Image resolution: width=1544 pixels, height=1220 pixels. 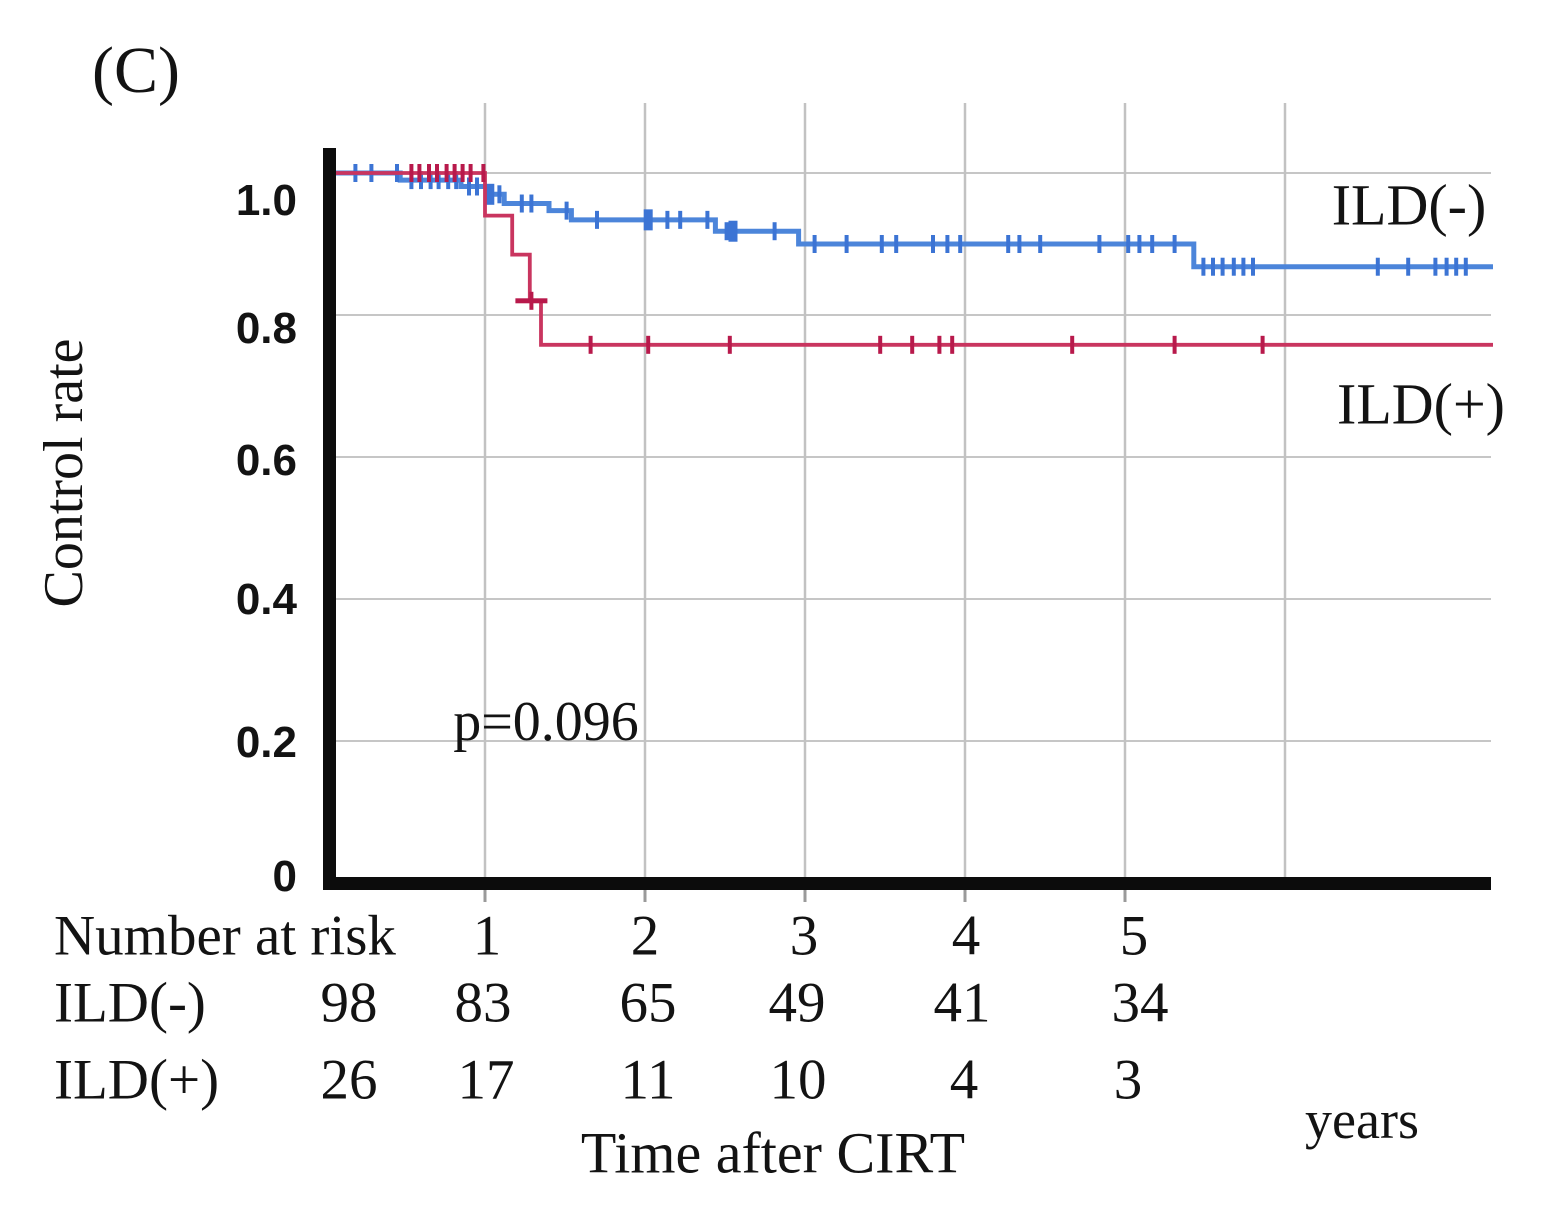 What do you see at coordinates (137, 1080) in the screenshot?
I see `risk-table-row-label-ild-positive: ILD(+)` at bounding box center [137, 1080].